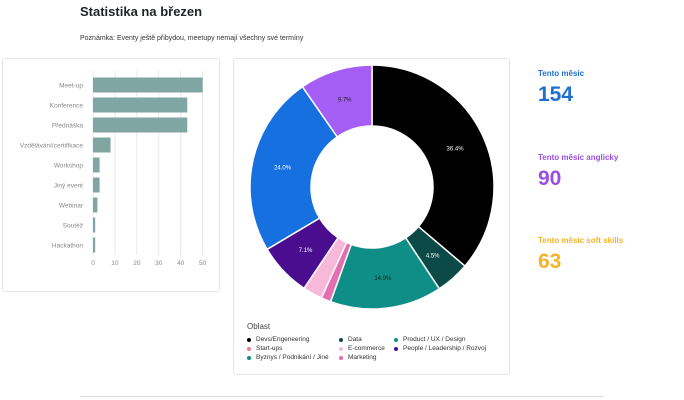  What do you see at coordinates (550, 261) in the screenshot?
I see `stat-value: 63` at bounding box center [550, 261].